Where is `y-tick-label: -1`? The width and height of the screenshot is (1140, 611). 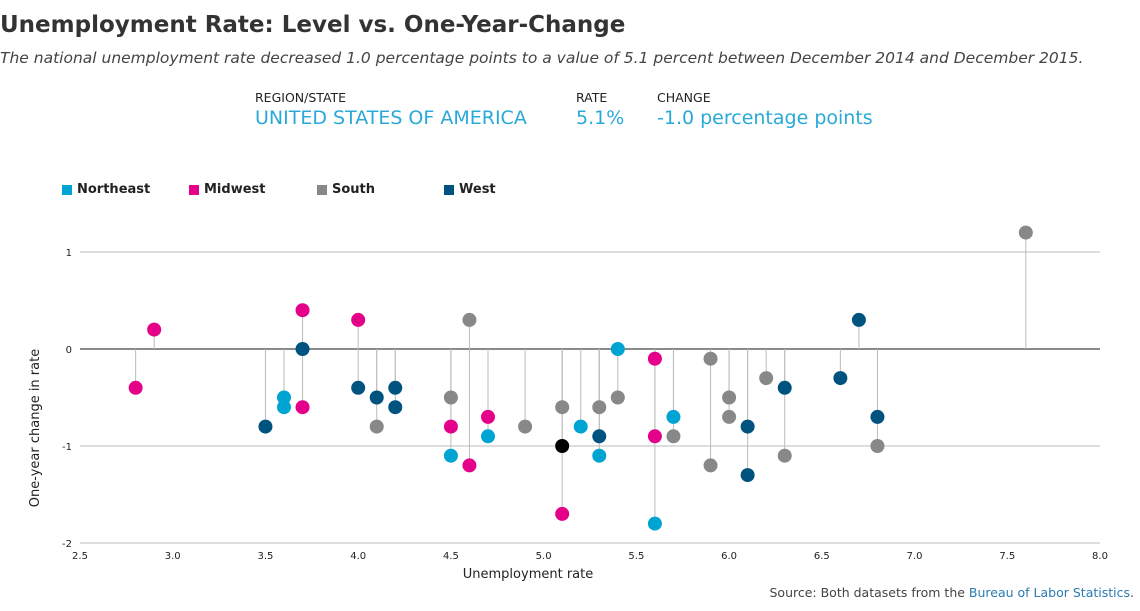 y-tick-label: -1 is located at coordinates (67, 447).